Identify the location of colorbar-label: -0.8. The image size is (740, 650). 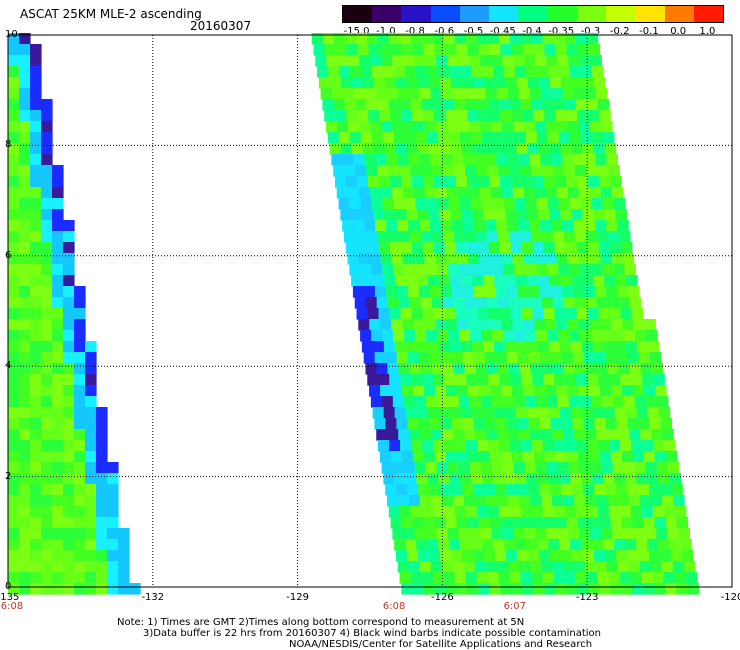
(415, 31).